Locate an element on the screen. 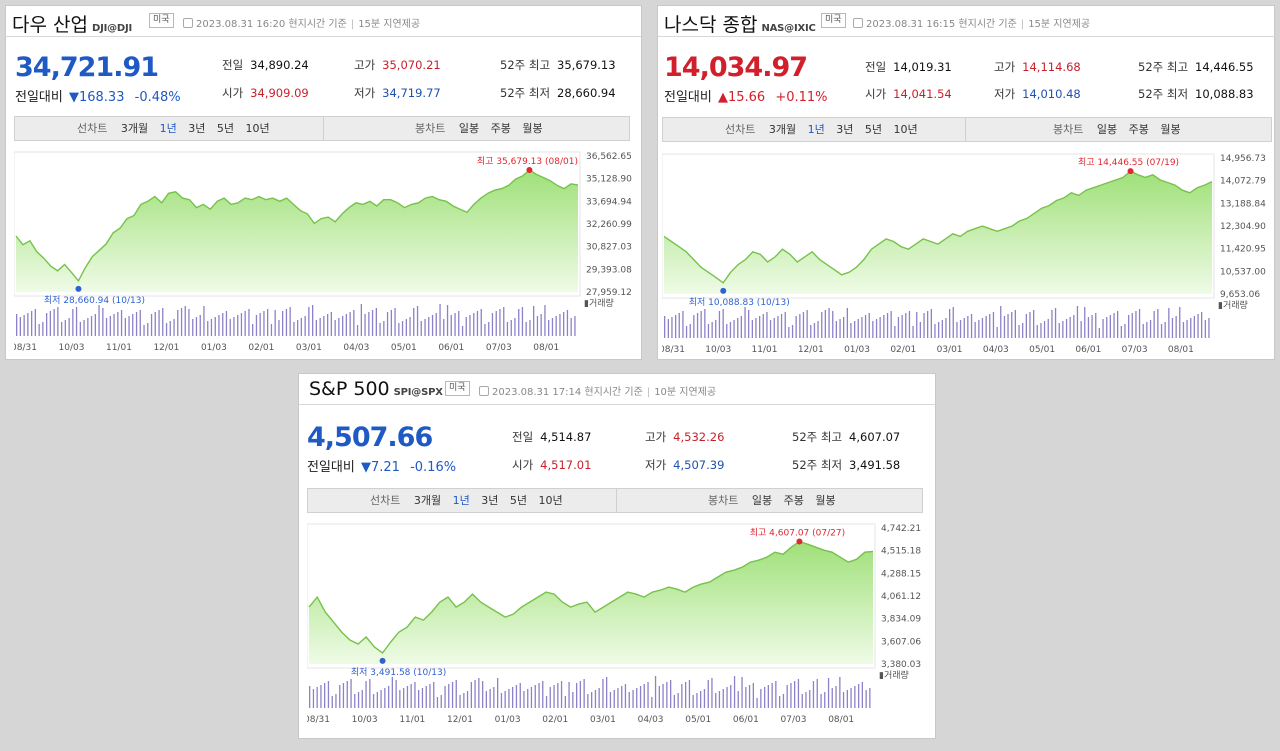 The height and width of the screenshot is (751, 1280). index-name: 다우 산업 DJI@DJI is located at coordinates (72, 25).